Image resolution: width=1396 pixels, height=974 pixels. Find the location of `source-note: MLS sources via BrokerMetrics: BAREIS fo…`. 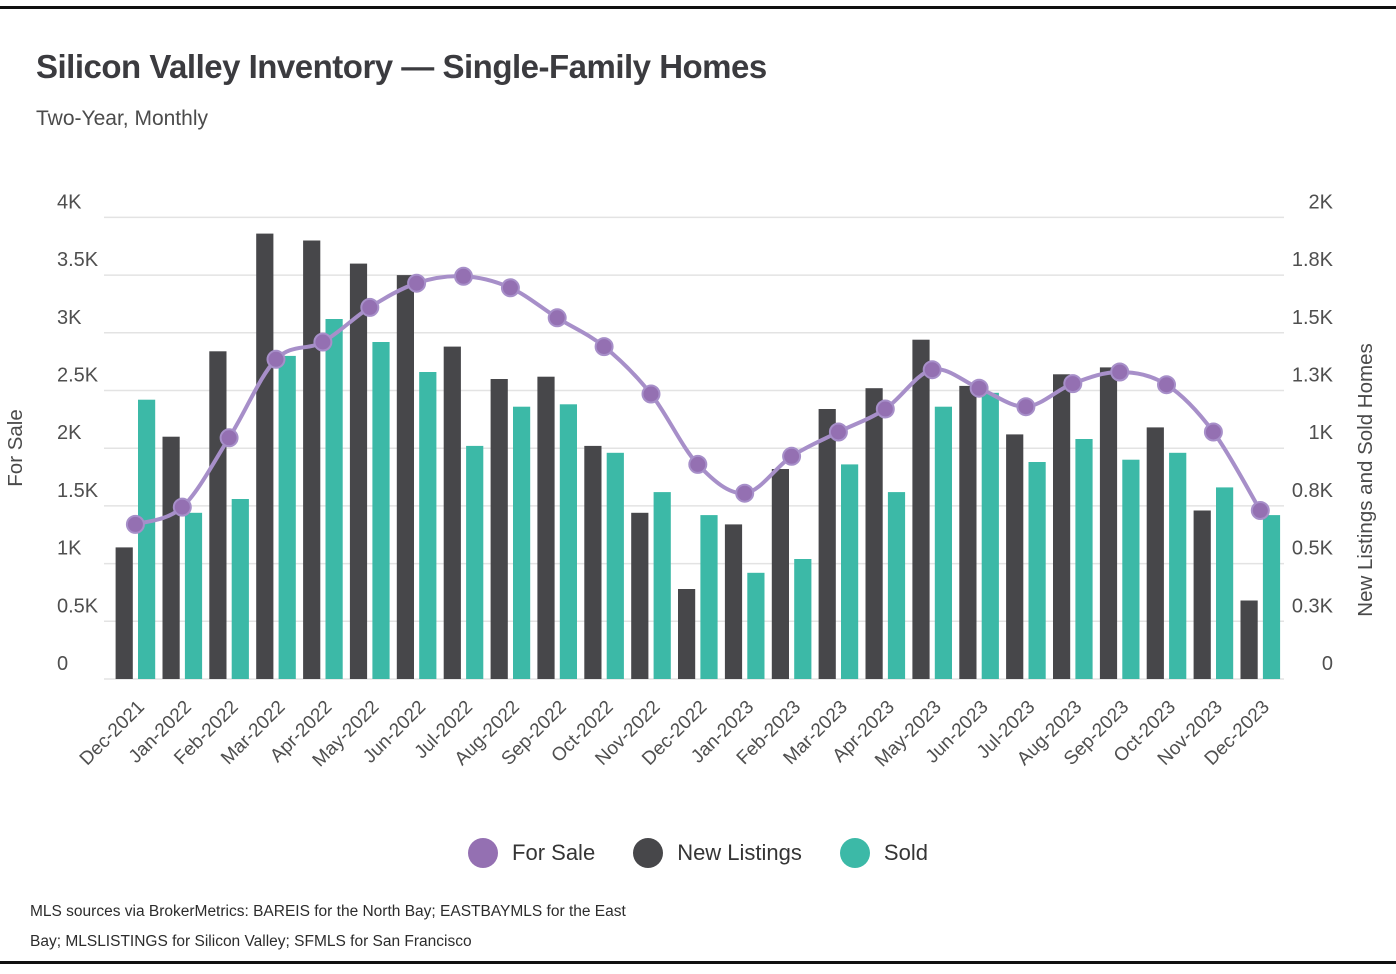

source-note: MLS sources via BrokerMetrics: BAREIS fo… is located at coordinates (328, 927).